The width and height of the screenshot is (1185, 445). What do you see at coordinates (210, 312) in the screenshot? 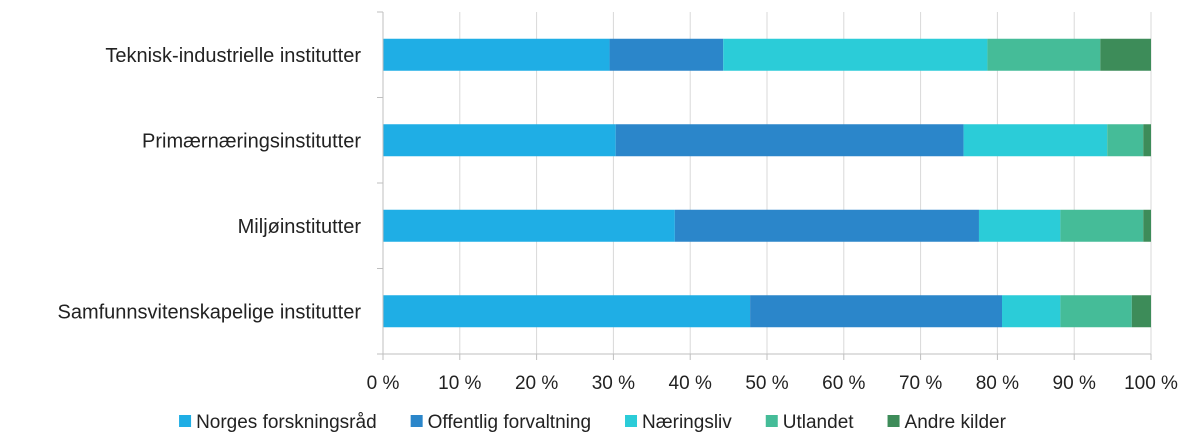
I see `category-label: Samfunnsvitenskapelige institutter` at bounding box center [210, 312].